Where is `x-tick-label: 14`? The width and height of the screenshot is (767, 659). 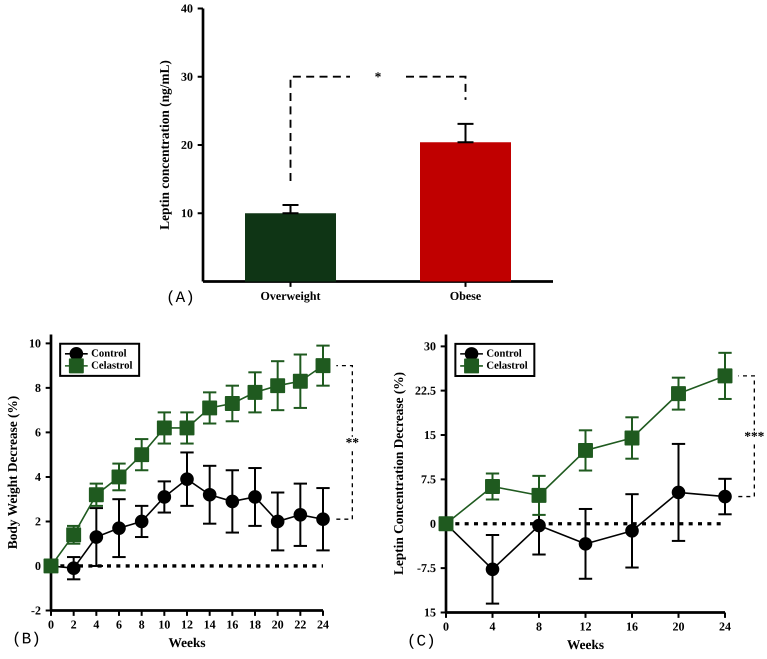
x-tick-label: 14 is located at coordinates (210, 624).